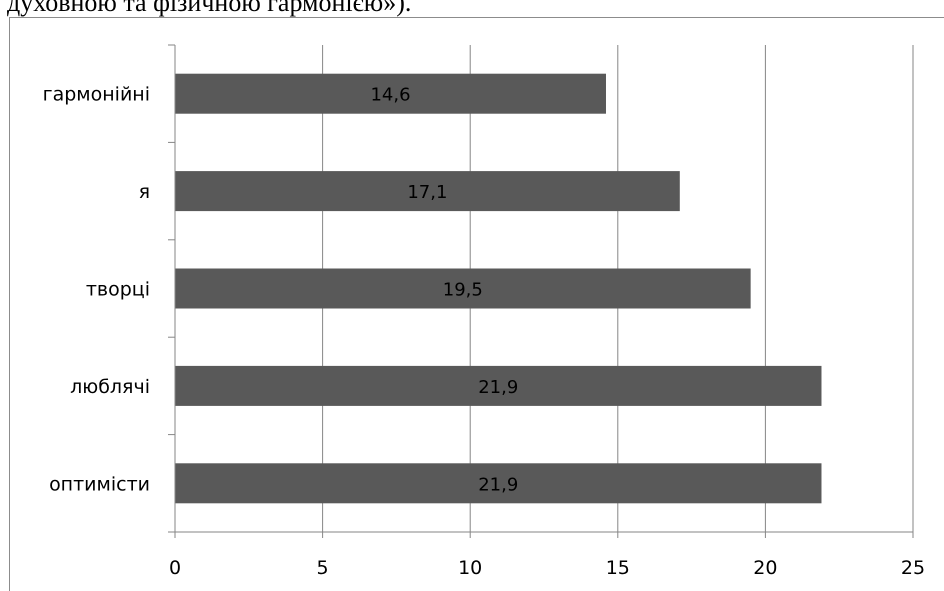 This screenshot has height=591, width=944. I want to click on x-tick-label: 20, so click(765, 568).